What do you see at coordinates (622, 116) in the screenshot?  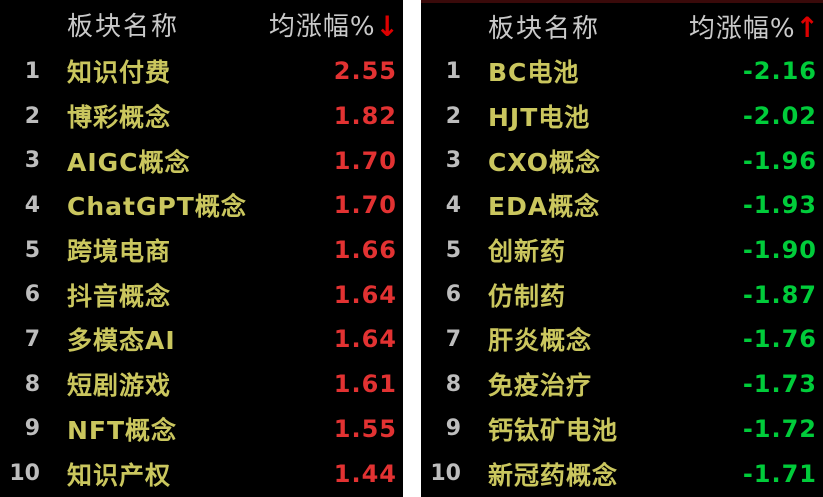 I see `table-row: 2 HJT电池 -2.02` at bounding box center [622, 116].